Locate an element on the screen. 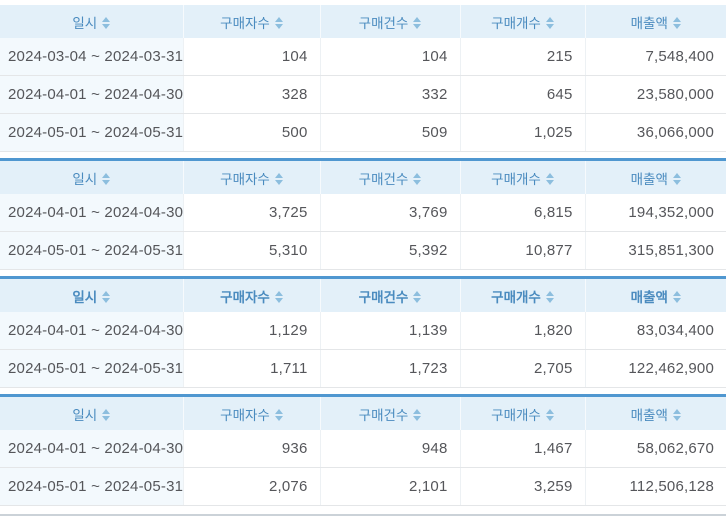  revenue-cell: 122,462,900 is located at coordinates (655, 368).